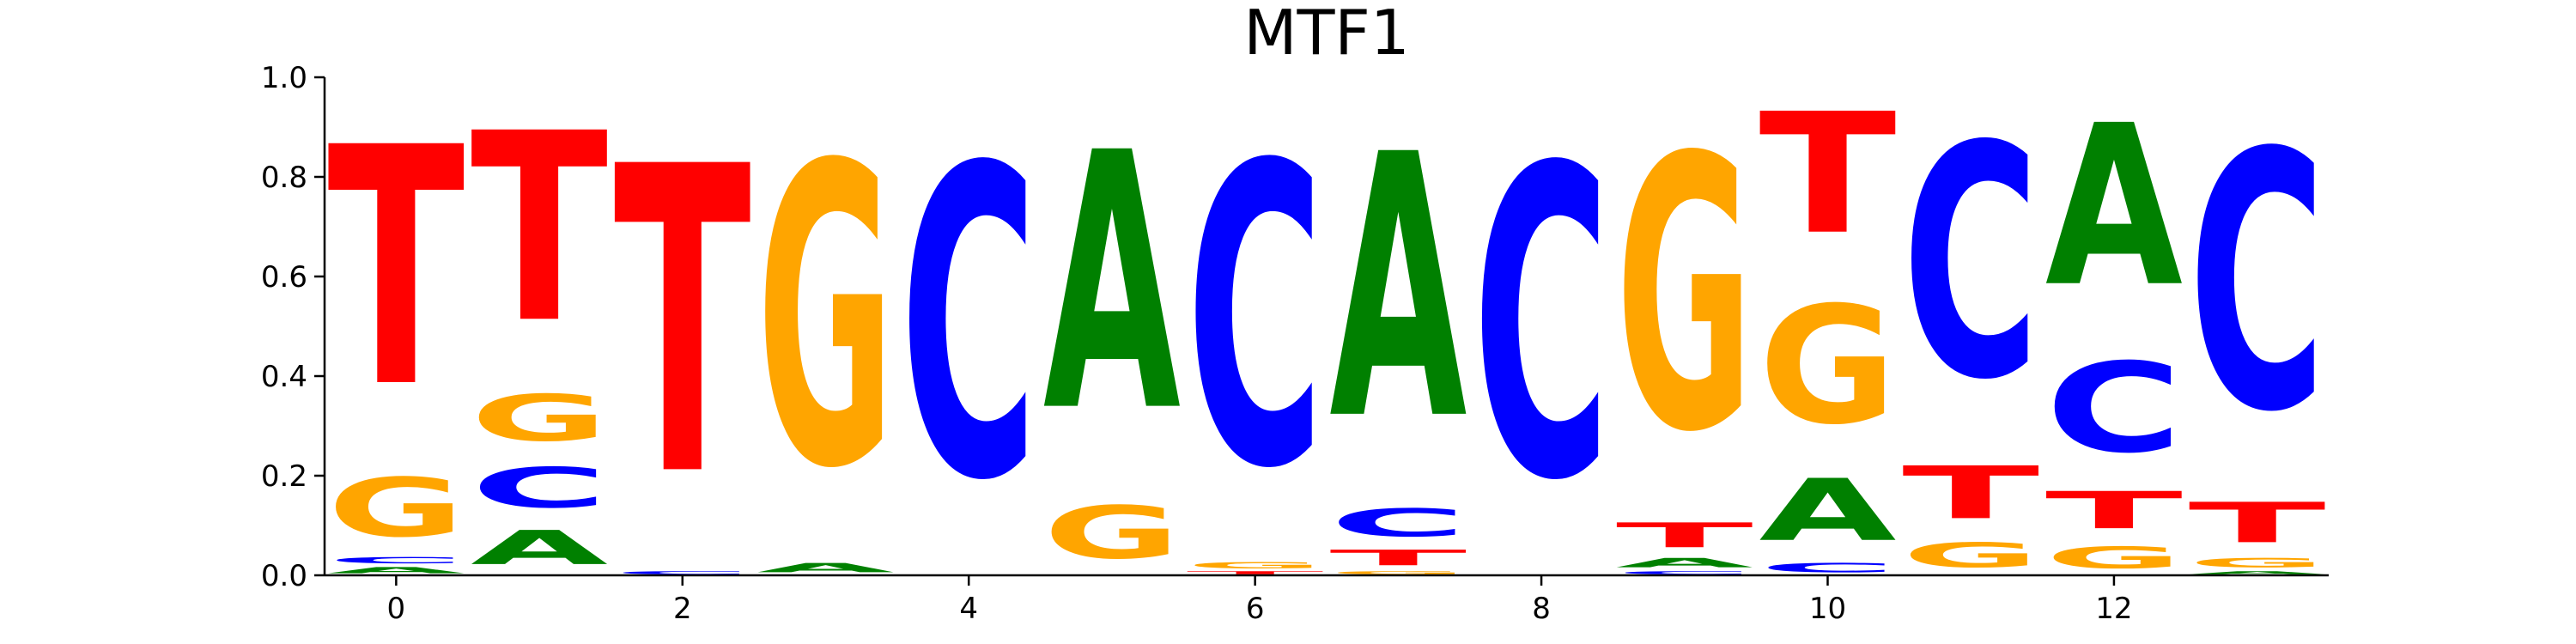 This screenshot has width=2576, height=644. I want to click on y-tick-label: 0.2, so click(284, 477).